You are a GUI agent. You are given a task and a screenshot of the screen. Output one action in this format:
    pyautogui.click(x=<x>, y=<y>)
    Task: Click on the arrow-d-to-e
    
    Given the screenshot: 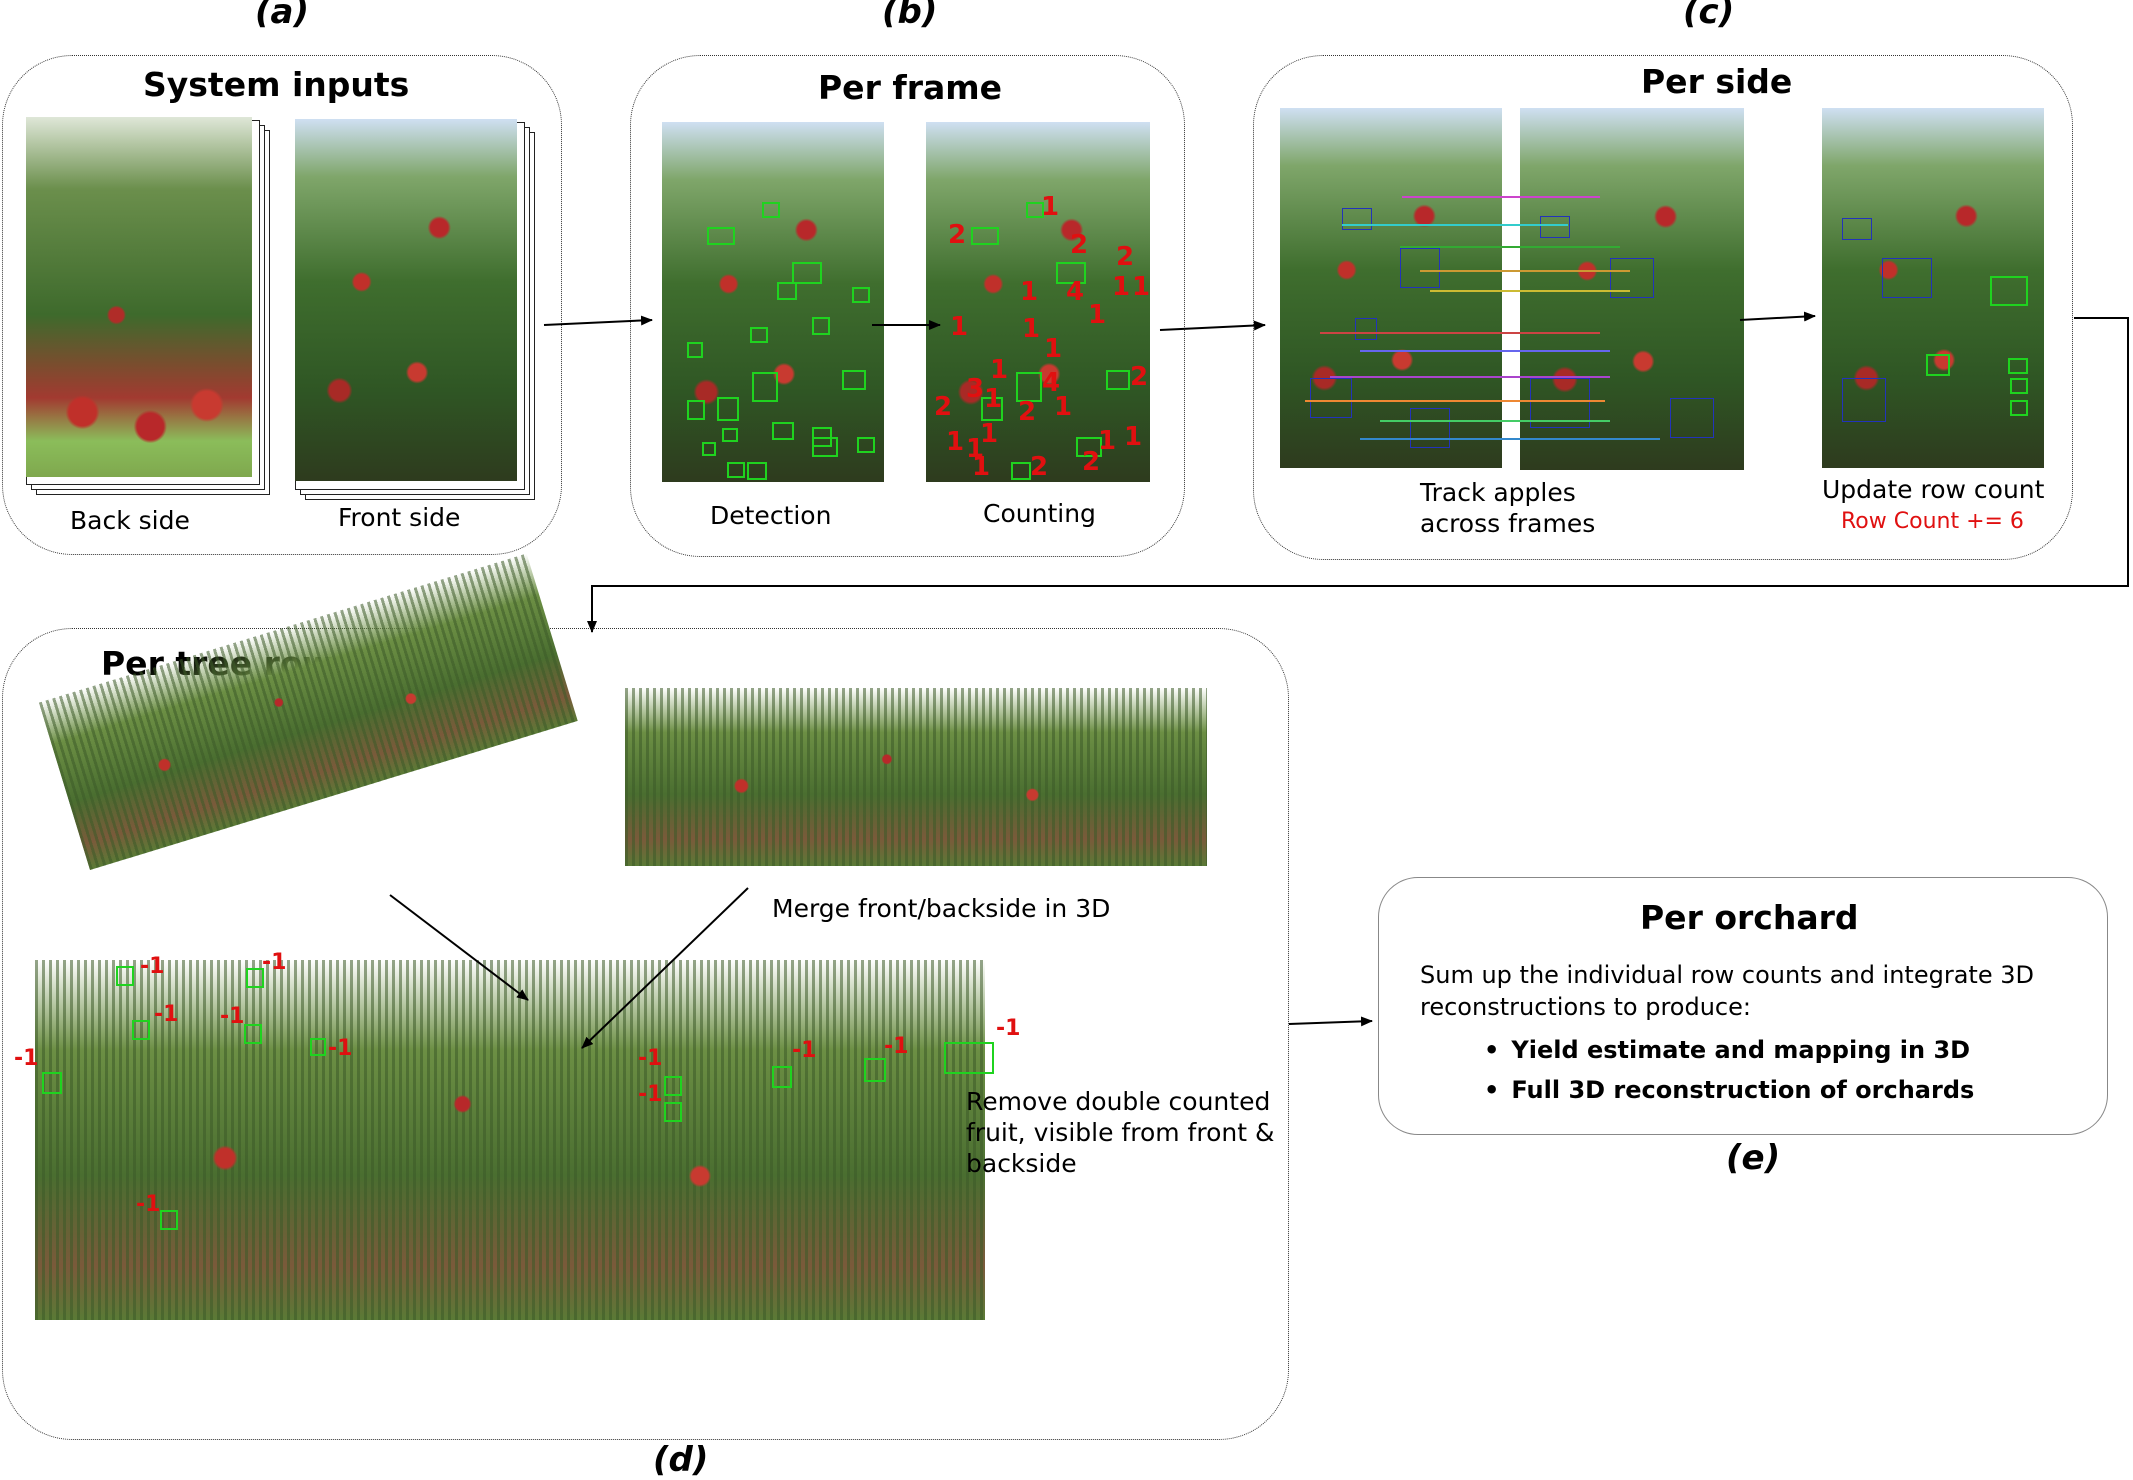 What is the action you would take?
    pyautogui.click(x=1330, y=1022)
    